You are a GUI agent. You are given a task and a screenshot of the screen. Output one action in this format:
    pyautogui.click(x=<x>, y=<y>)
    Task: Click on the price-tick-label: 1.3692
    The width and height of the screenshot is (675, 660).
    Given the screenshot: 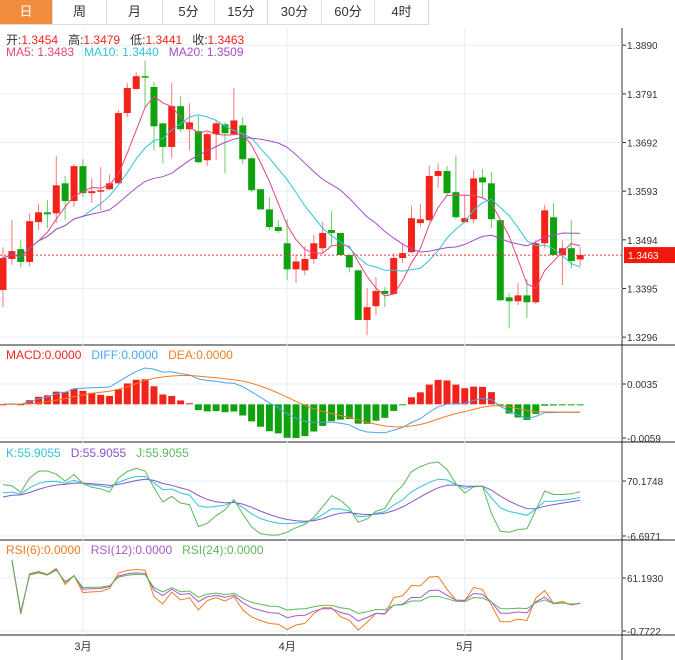 What is the action you would take?
    pyautogui.click(x=642, y=144)
    